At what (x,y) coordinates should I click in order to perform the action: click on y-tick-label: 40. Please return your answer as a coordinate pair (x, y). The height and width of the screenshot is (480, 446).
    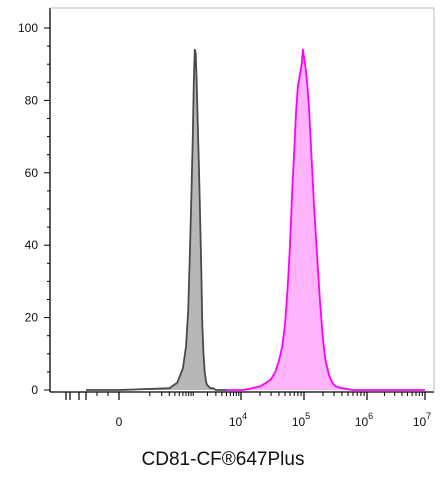
    Looking at the image, I should click on (32, 245).